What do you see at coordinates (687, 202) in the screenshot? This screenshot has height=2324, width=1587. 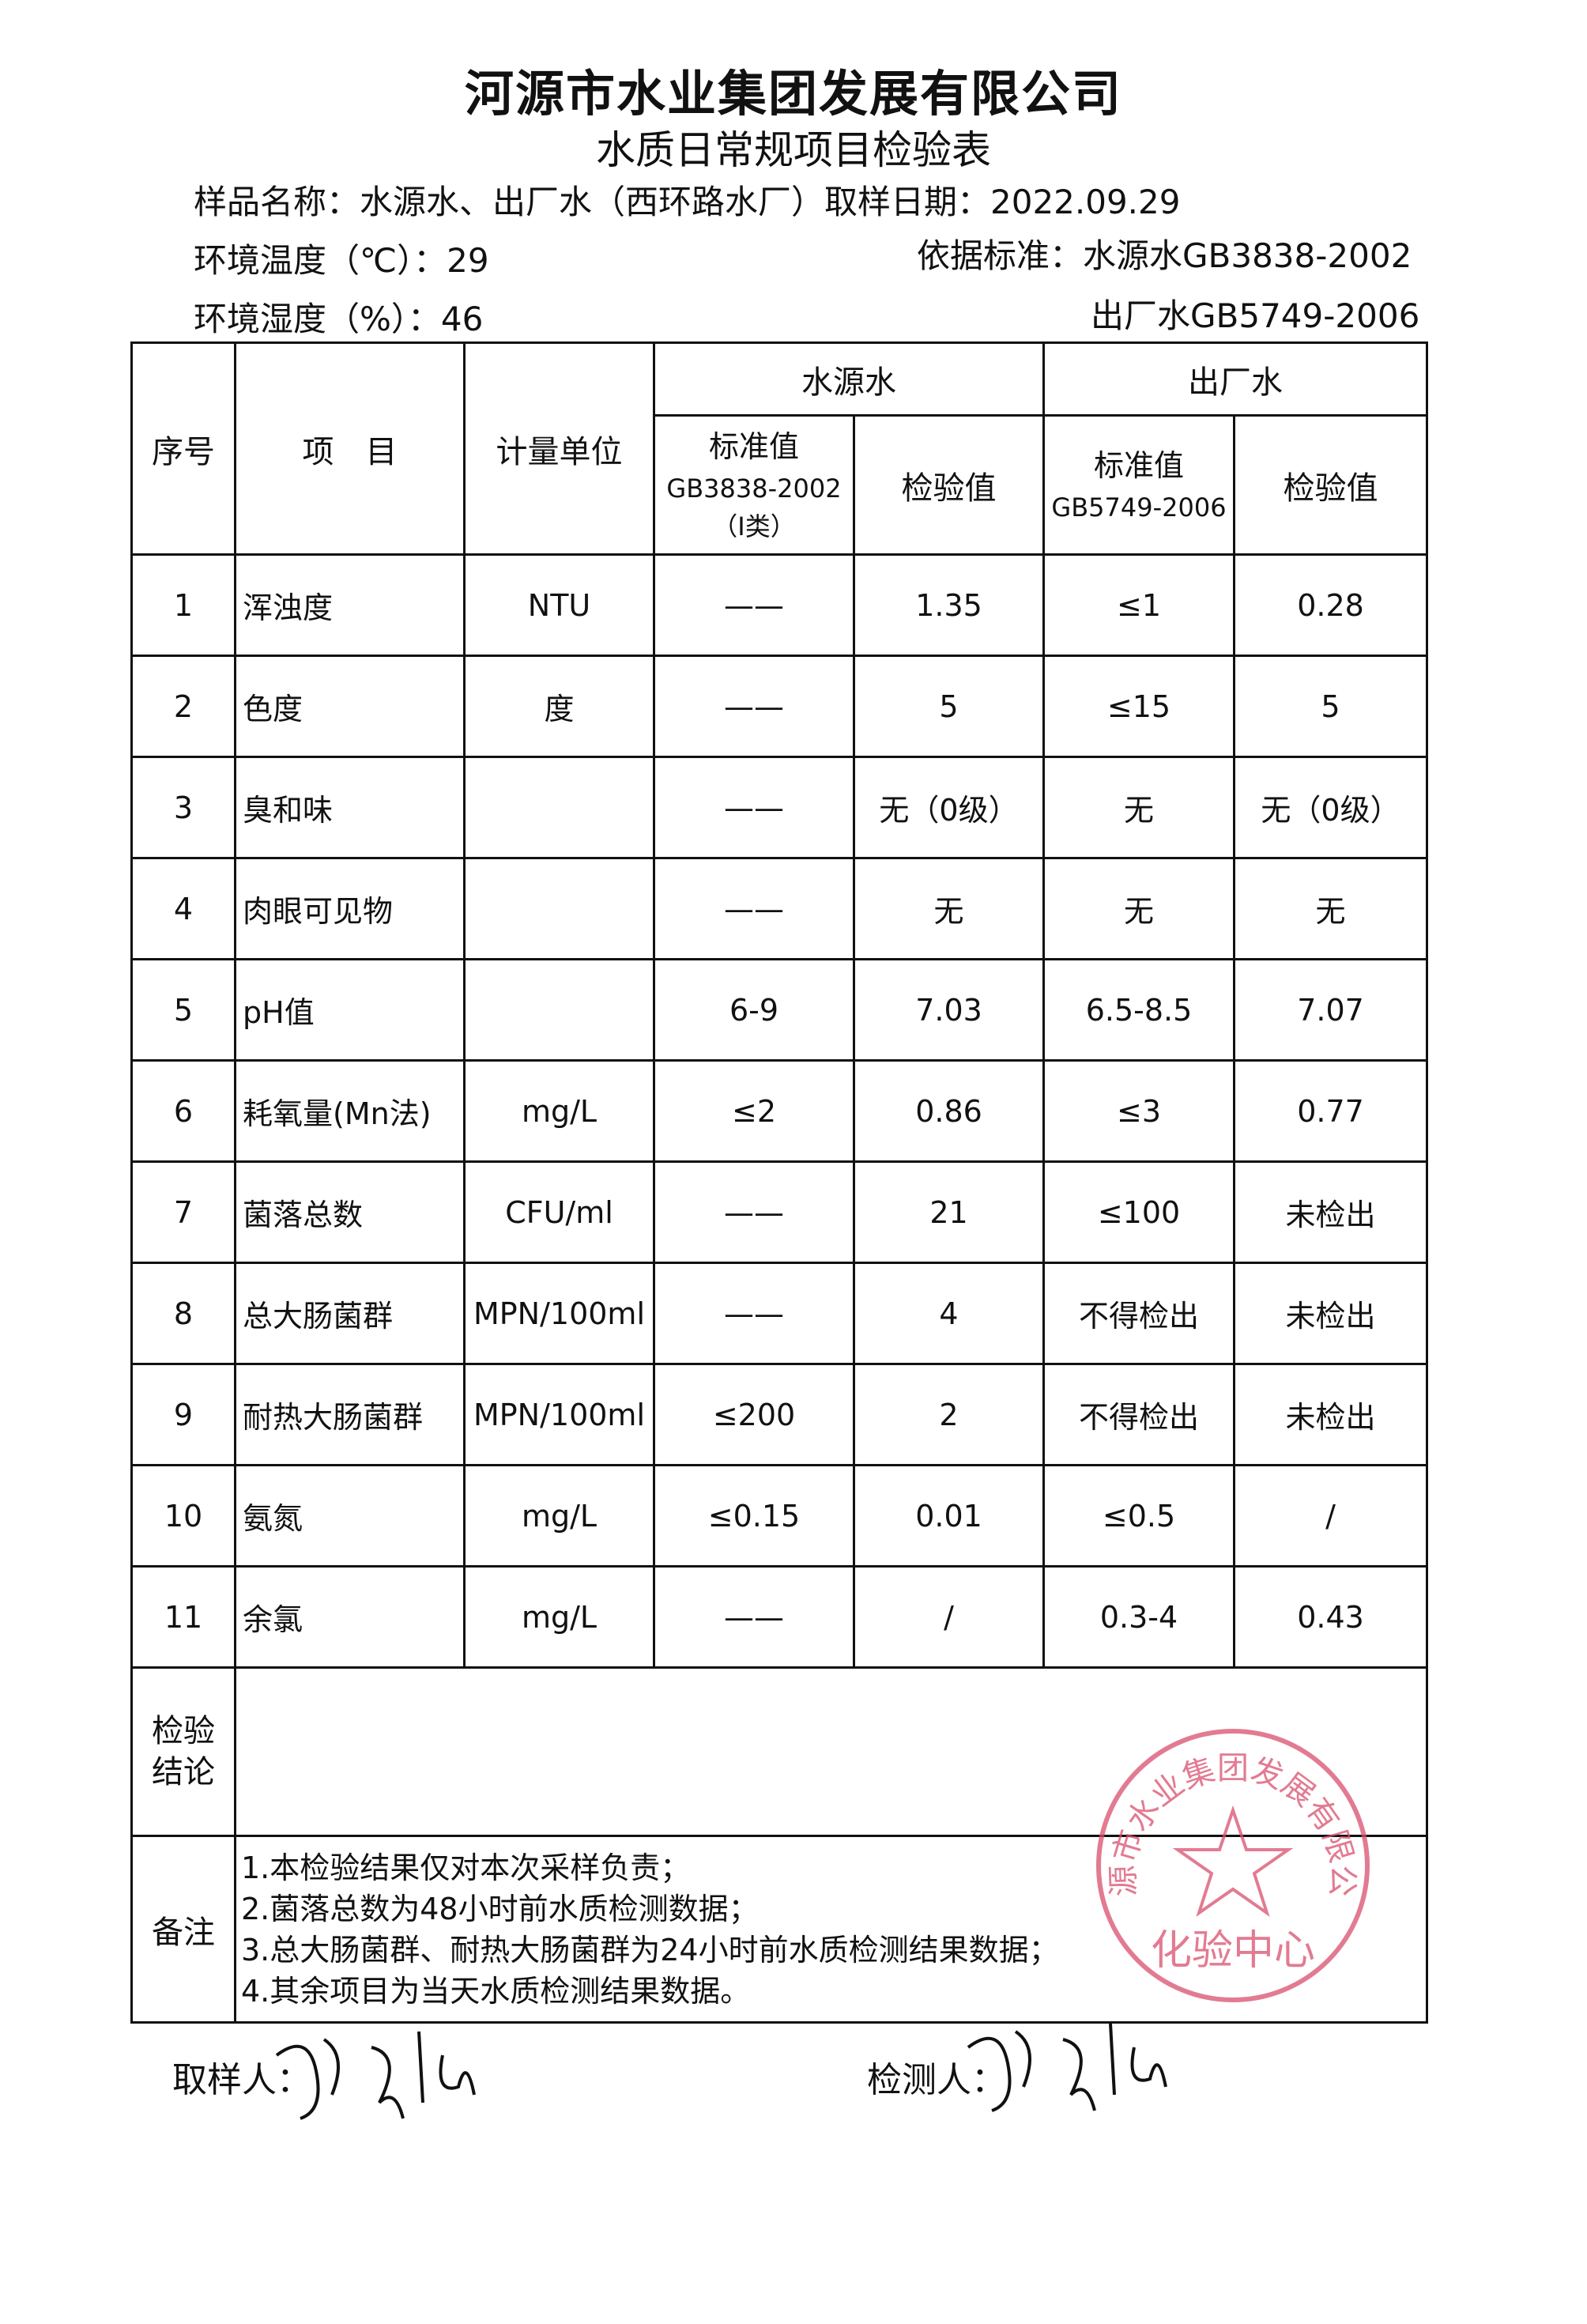 I see `sample-name: 样品名称：水源水、出厂水（西环路水厂）取样日期：2022.09.29` at bounding box center [687, 202].